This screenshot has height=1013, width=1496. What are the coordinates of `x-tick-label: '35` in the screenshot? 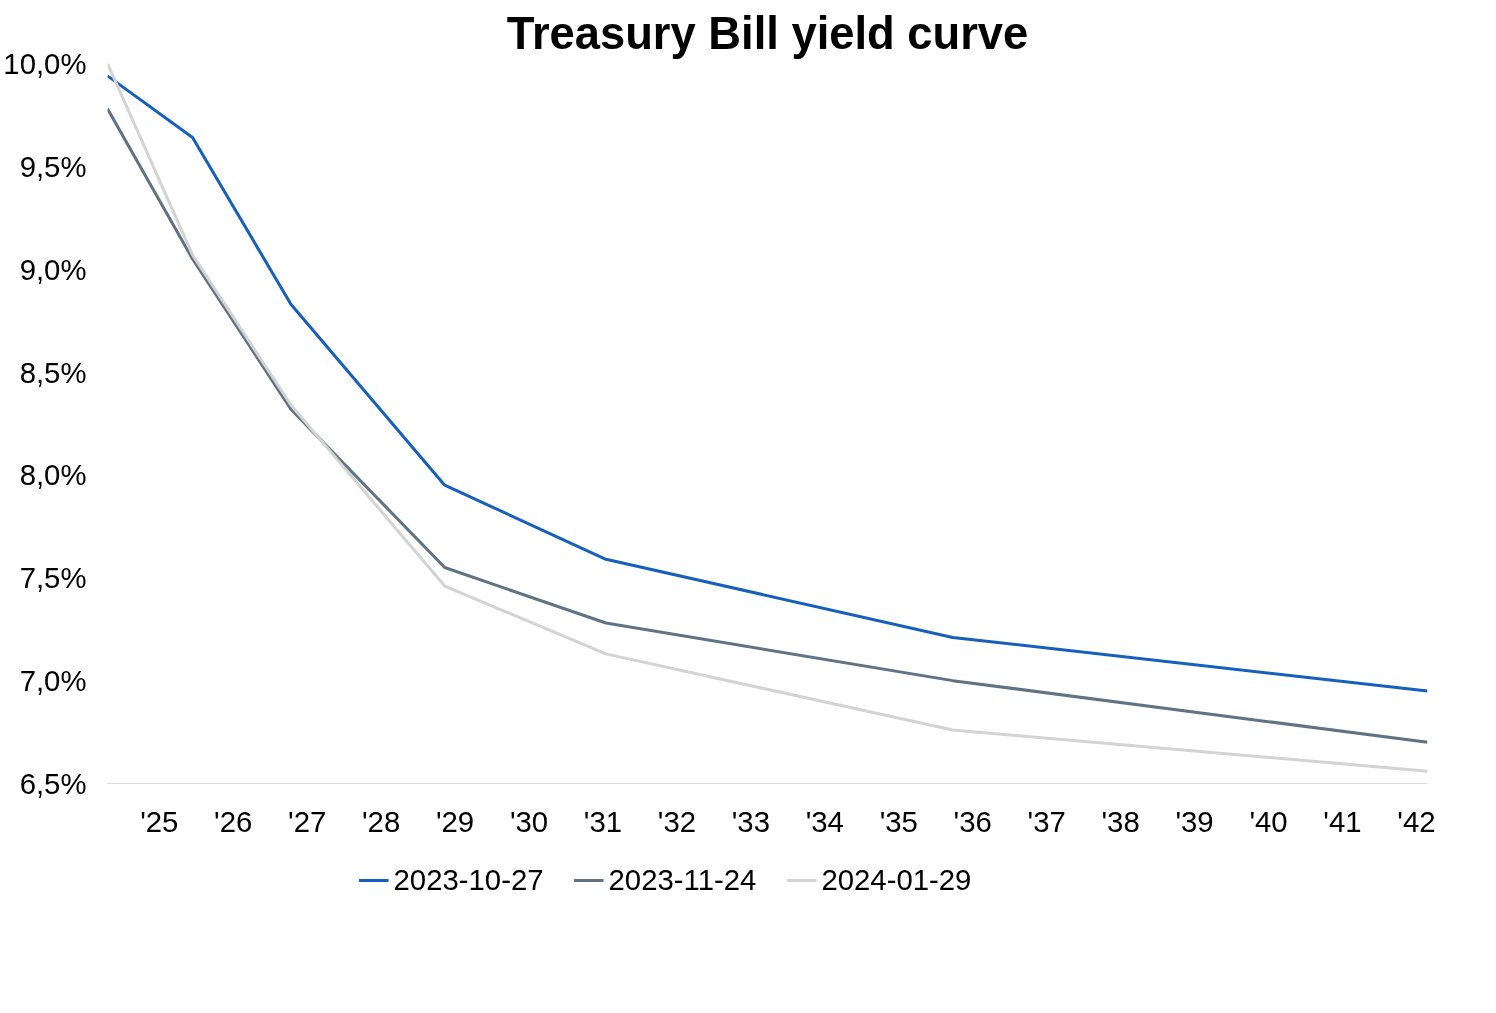 It's located at (898, 821).